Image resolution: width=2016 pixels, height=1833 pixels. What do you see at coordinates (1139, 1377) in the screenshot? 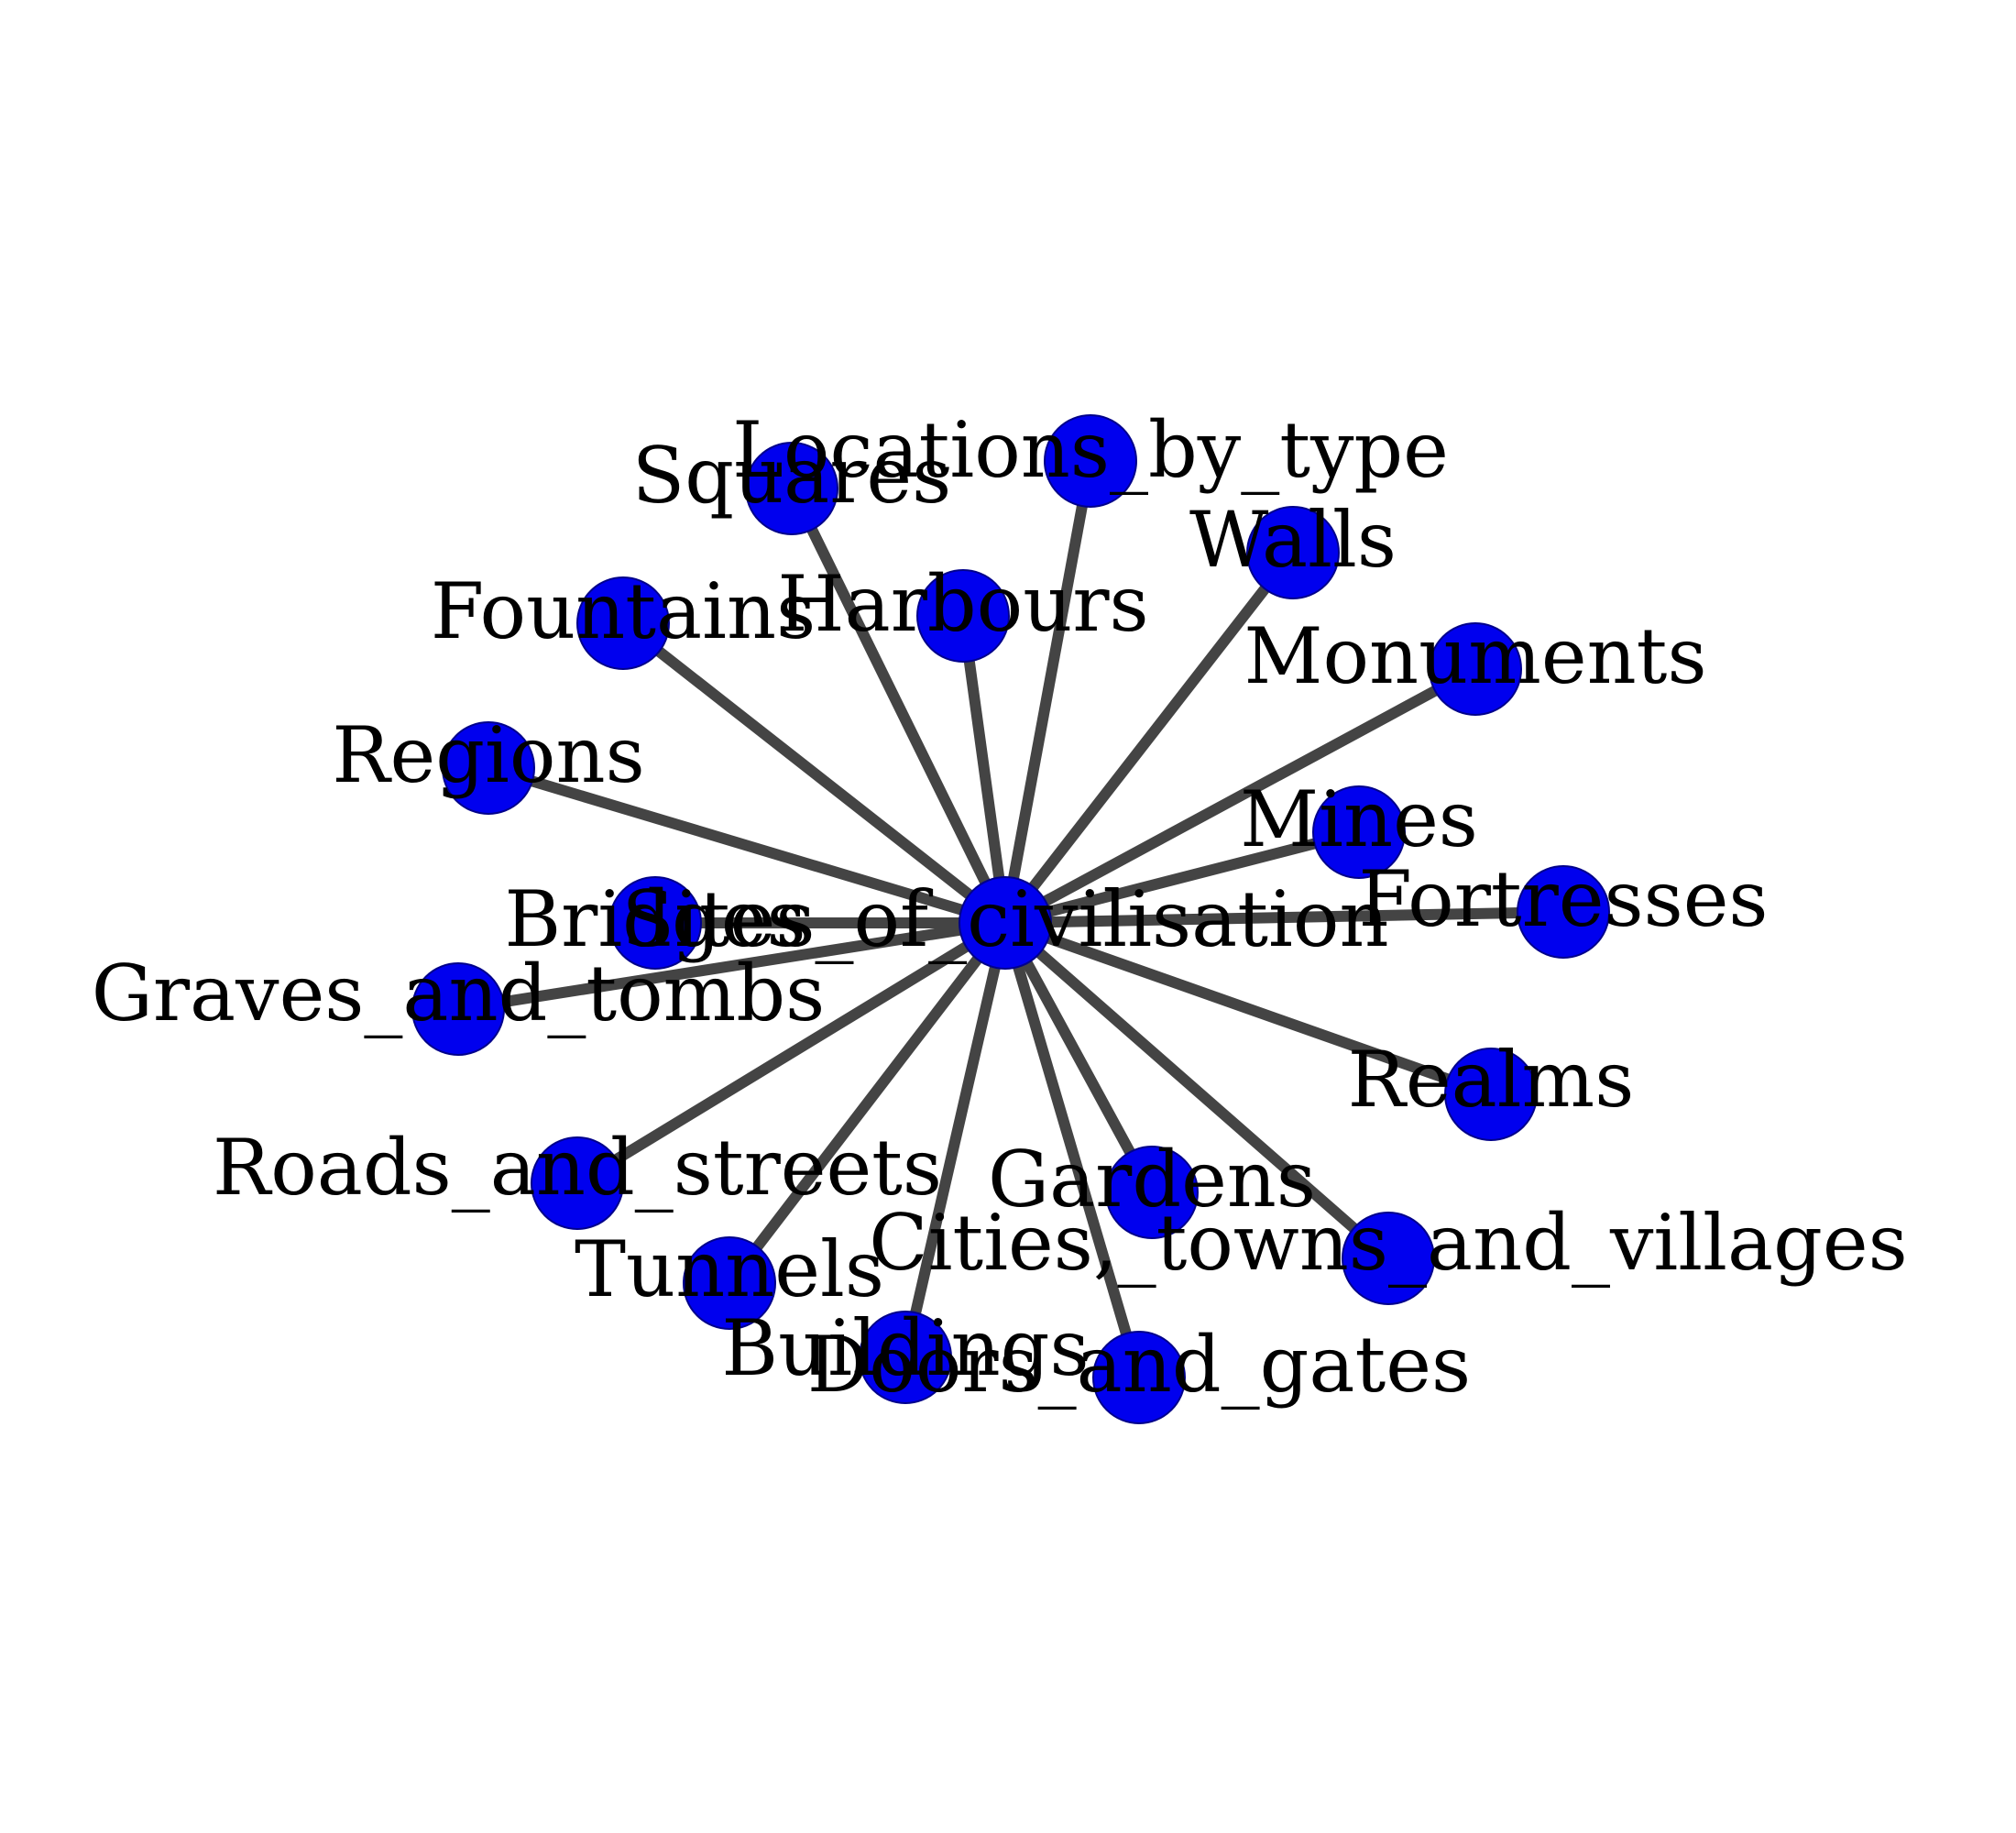
I see `node-doors` at bounding box center [1139, 1377].